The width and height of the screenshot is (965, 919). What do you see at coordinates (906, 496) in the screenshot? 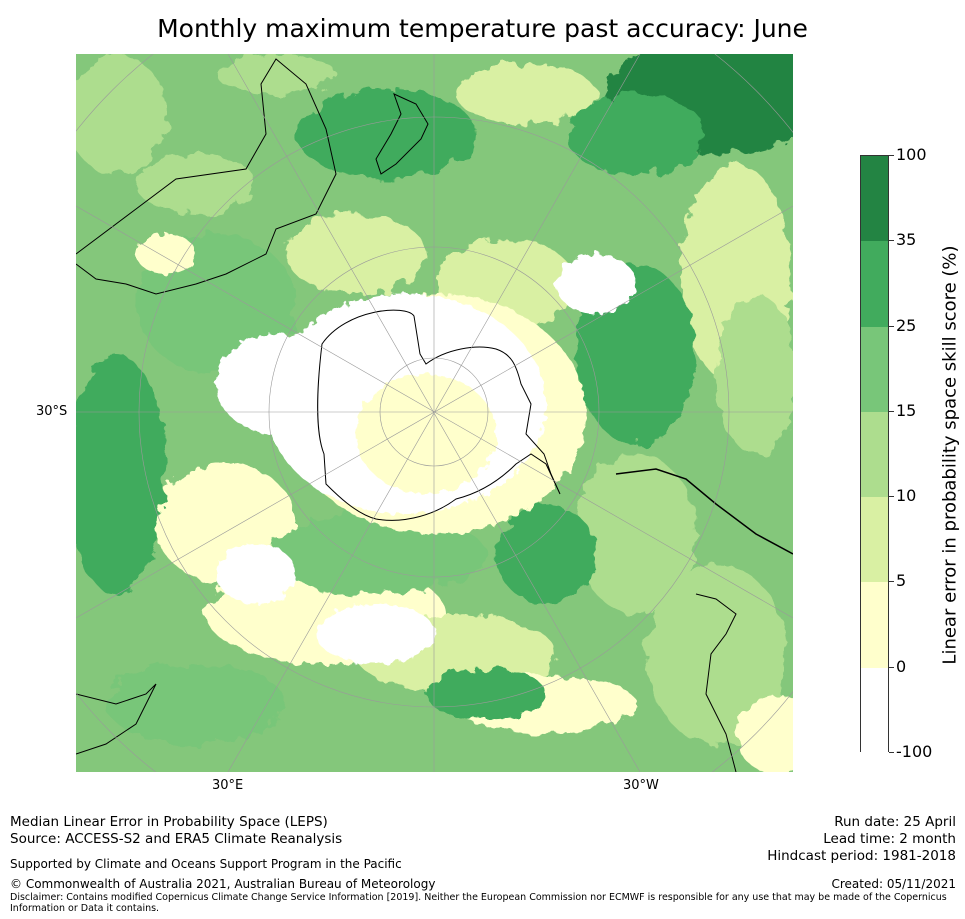
I see `colorbar-tick-label: 10` at bounding box center [906, 496].